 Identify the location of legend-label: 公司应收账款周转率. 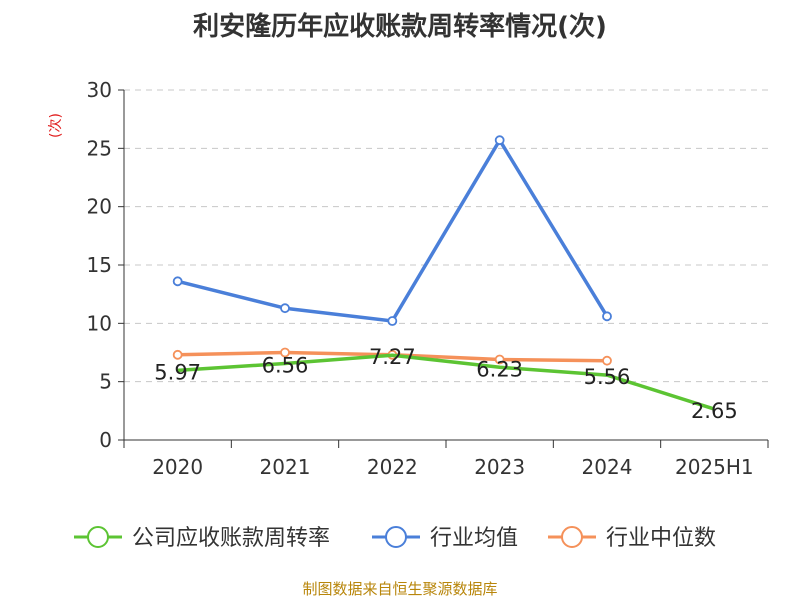
(231, 538).